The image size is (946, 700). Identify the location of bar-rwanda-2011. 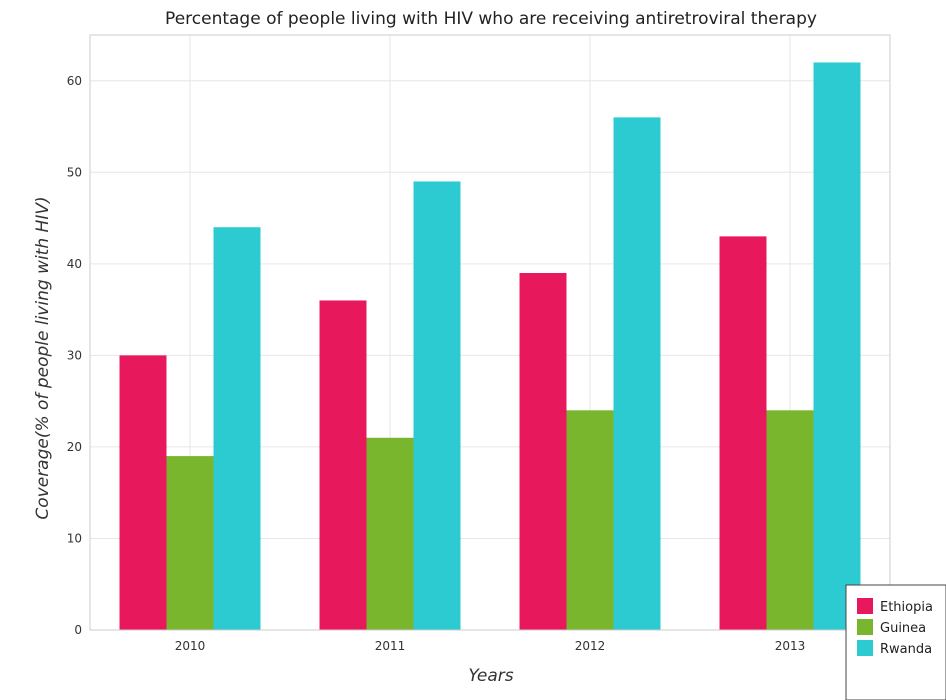
(437, 405).